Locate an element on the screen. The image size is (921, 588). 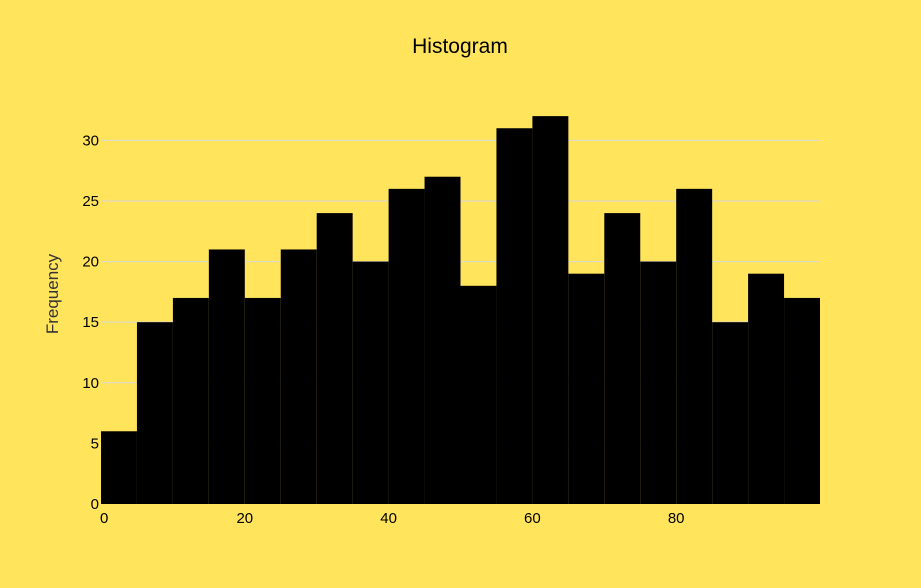
y-tick-label: 15 is located at coordinates (90, 322).